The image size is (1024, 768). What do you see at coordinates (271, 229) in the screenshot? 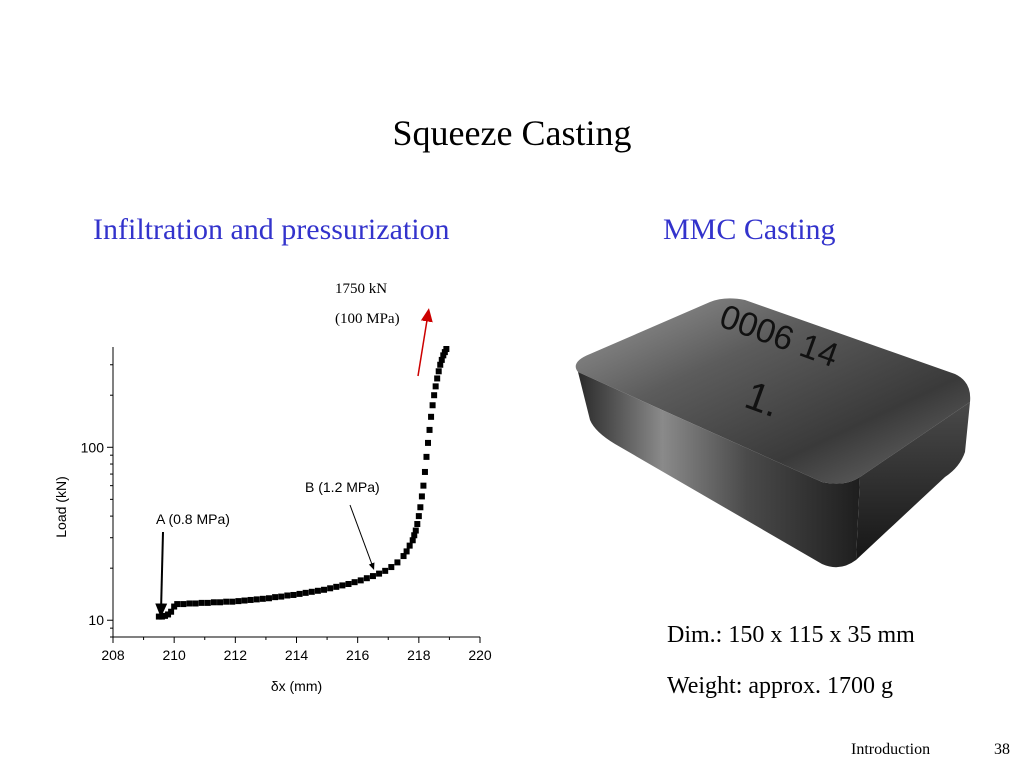
I see `left-heading: Infiltration and pressurization` at bounding box center [271, 229].